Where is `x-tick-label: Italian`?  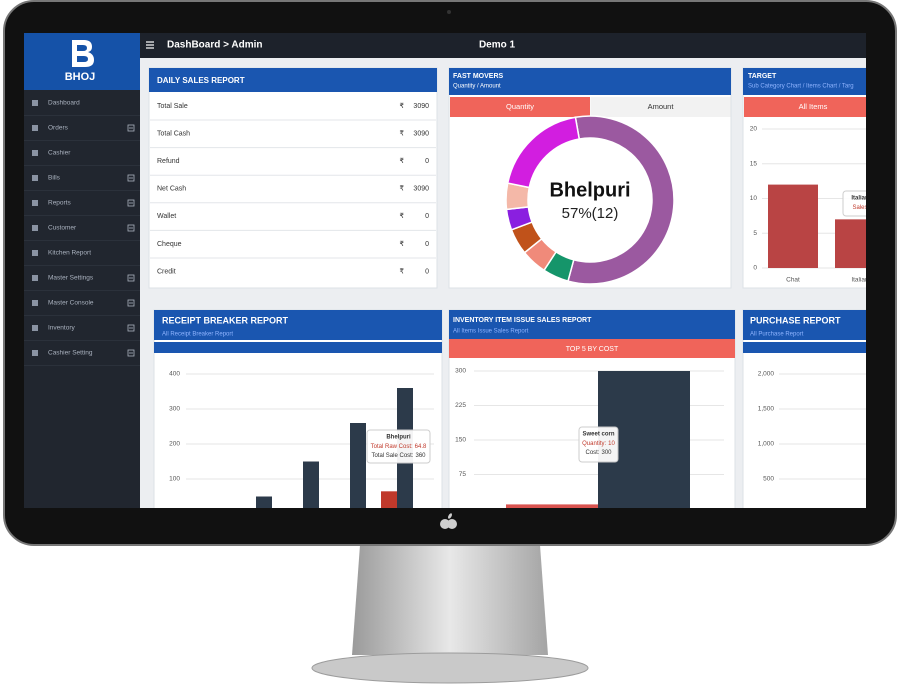
x-tick-label: Italian is located at coordinates (858, 280).